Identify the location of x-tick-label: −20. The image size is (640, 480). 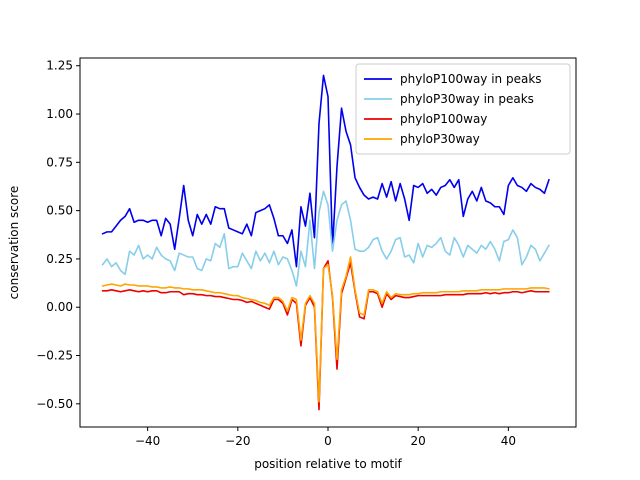
(237, 441).